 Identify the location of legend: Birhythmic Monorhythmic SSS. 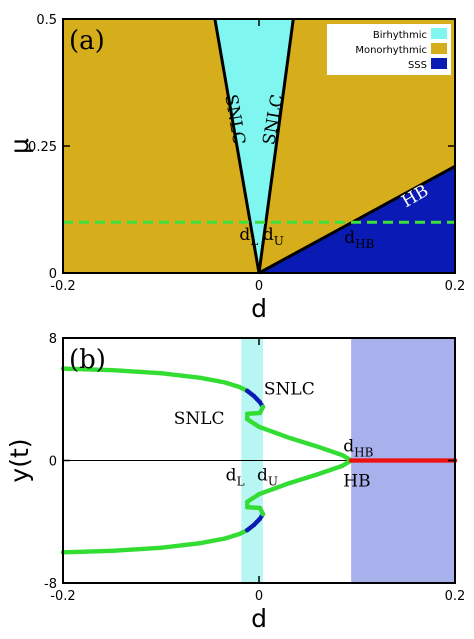
(389, 49).